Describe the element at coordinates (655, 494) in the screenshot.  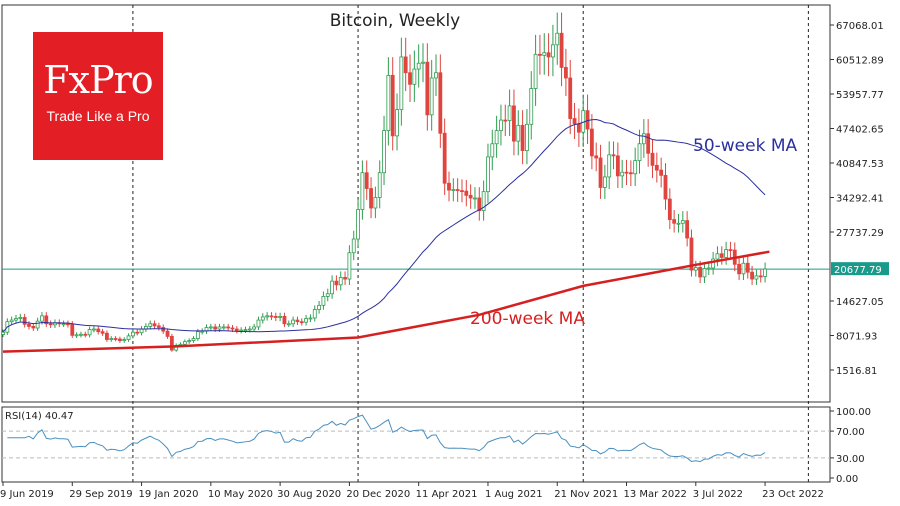
I see `x-tick-label: 13 Mar 2022` at that location.